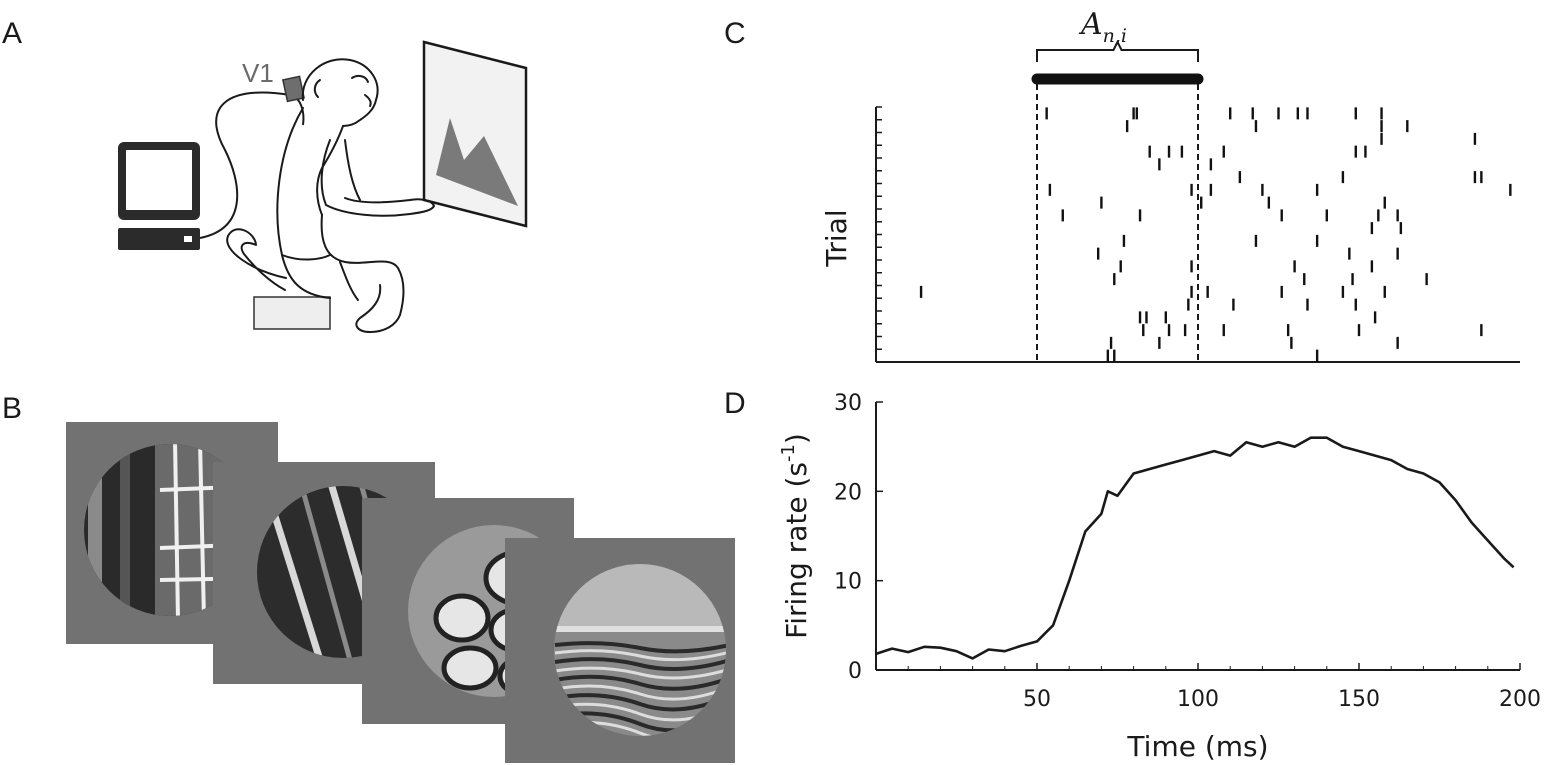 The height and width of the screenshot is (765, 1546). What do you see at coordinates (1520, 699) in the screenshot?
I see `rate-x-tick-label: 200` at bounding box center [1520, 699].